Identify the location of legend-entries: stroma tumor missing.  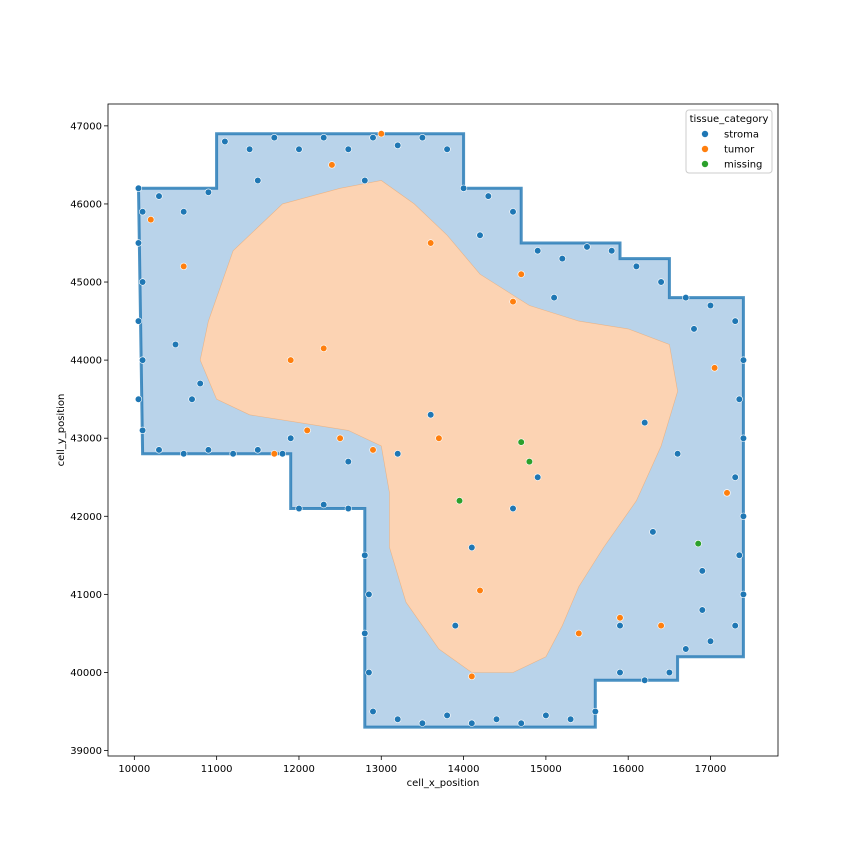
(731, 150).